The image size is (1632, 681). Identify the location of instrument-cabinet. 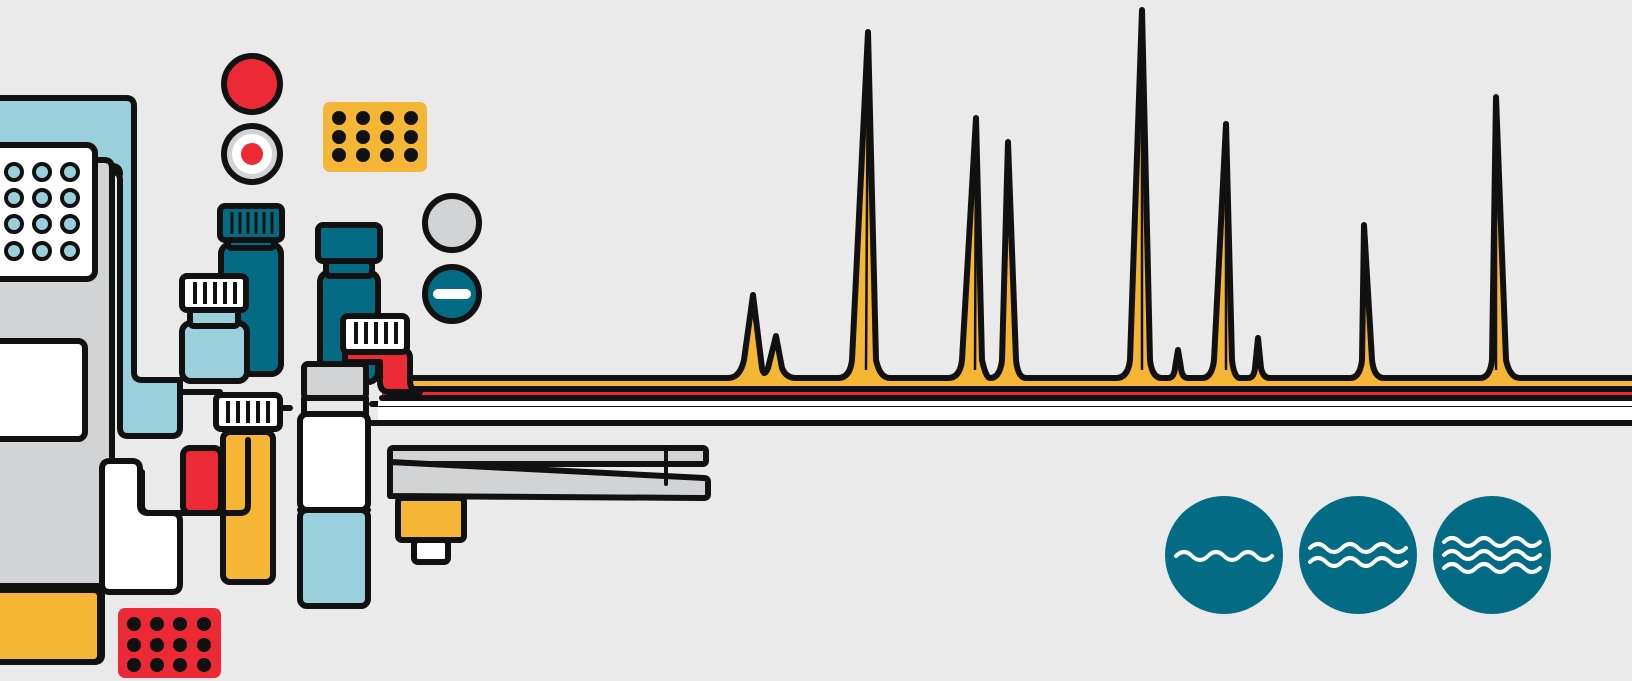
(91, 380).